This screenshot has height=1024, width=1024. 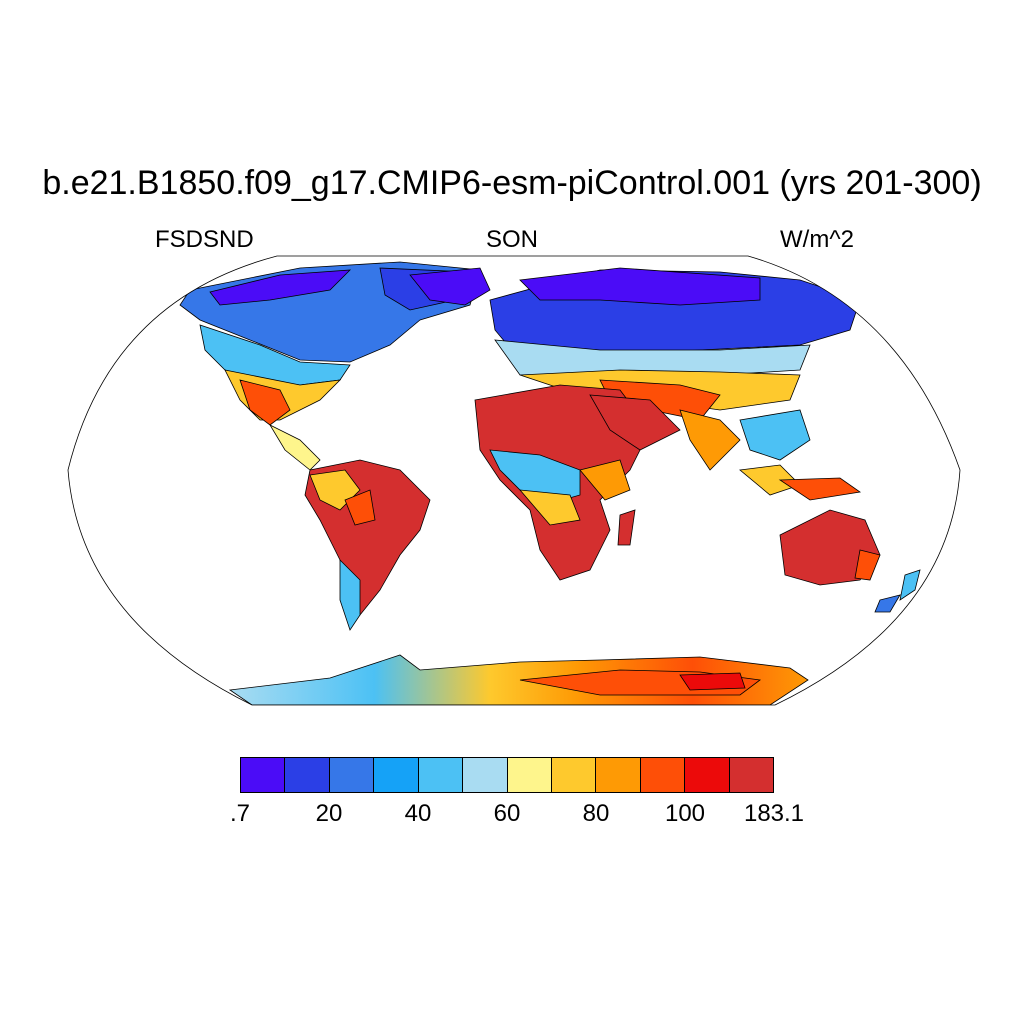 What do you see at coordinates (830, 547) in the screenshot?
I see `australia-land` at bounding box center [830, 547].